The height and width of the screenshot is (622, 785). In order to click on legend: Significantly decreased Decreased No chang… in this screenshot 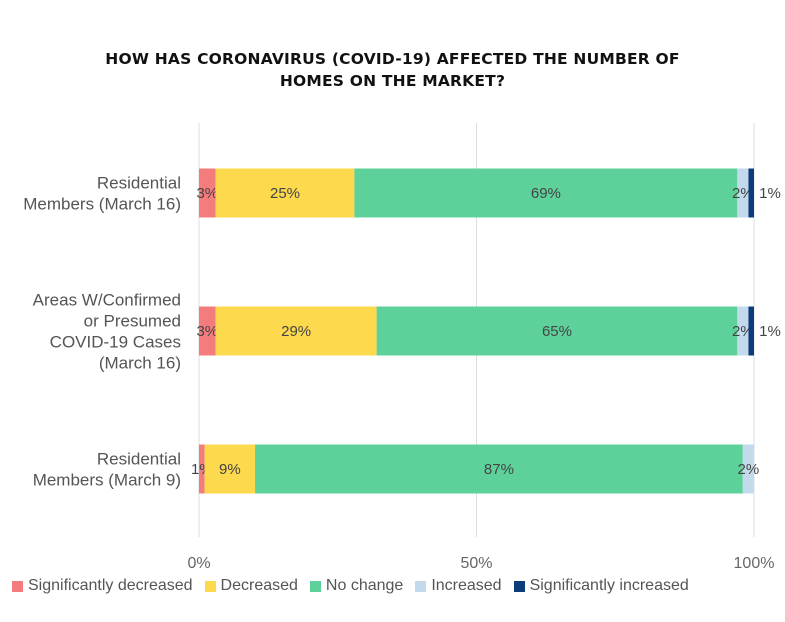, I will do `click(397, 586)`.